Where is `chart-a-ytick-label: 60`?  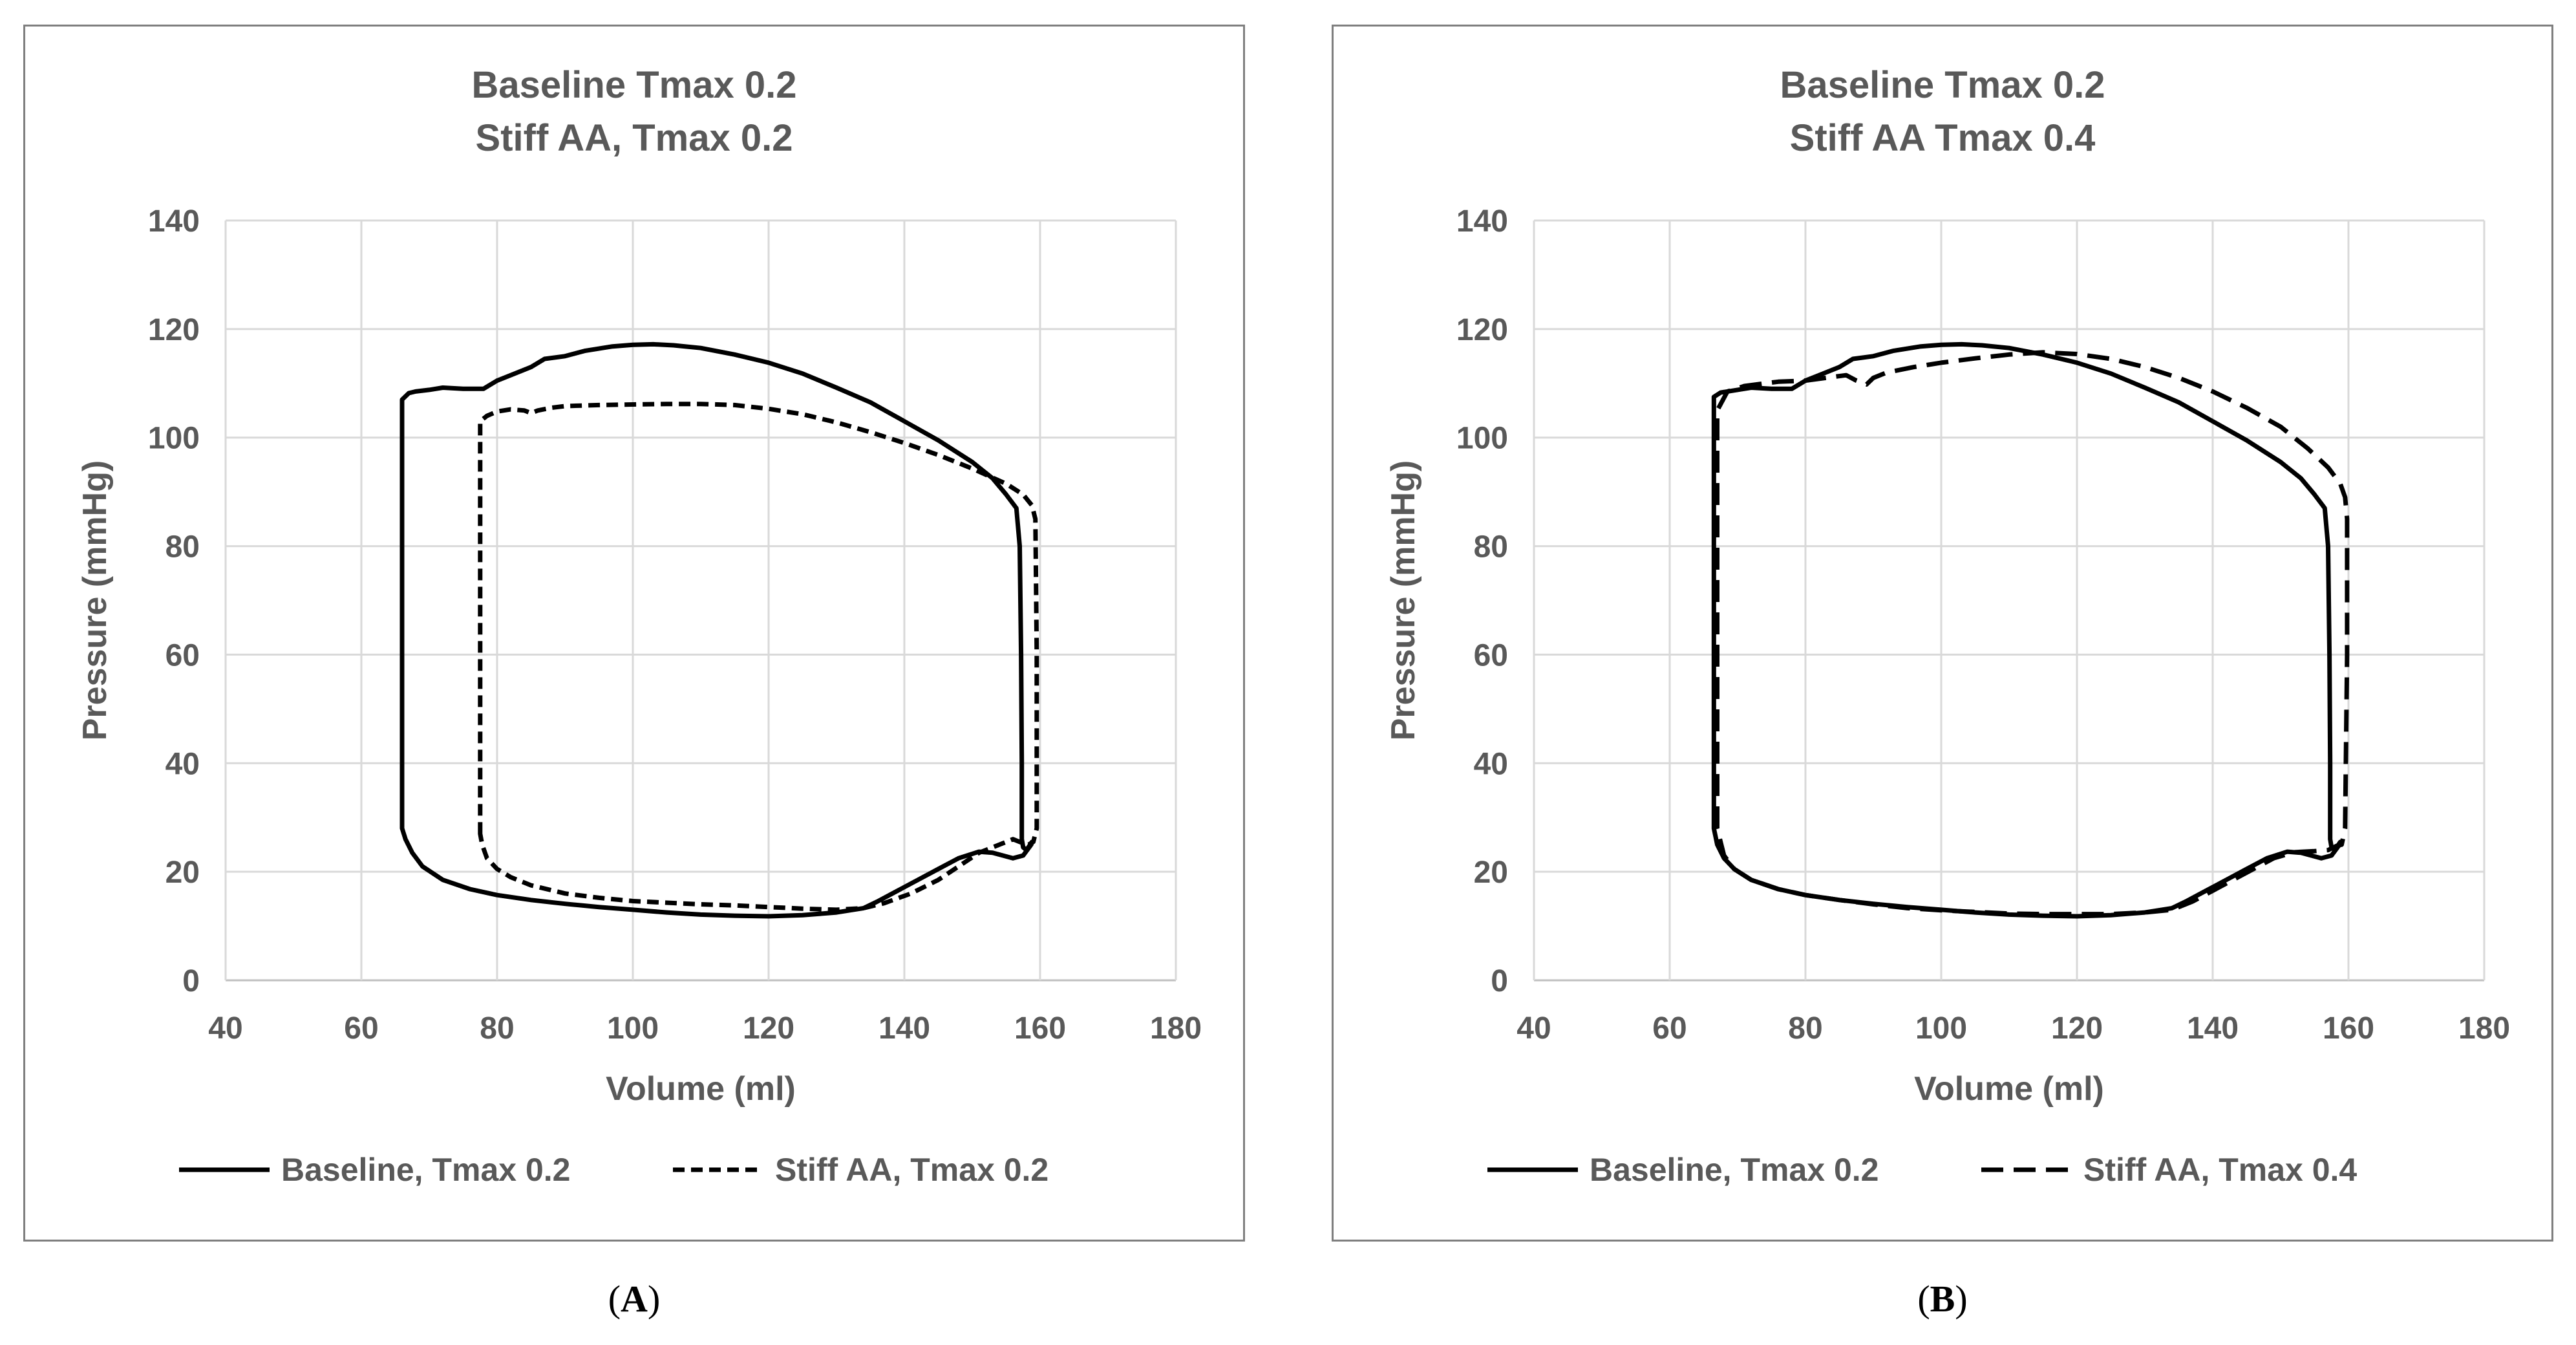
chart-a-ytick-label: 60 is located at coordinates (182, 655).